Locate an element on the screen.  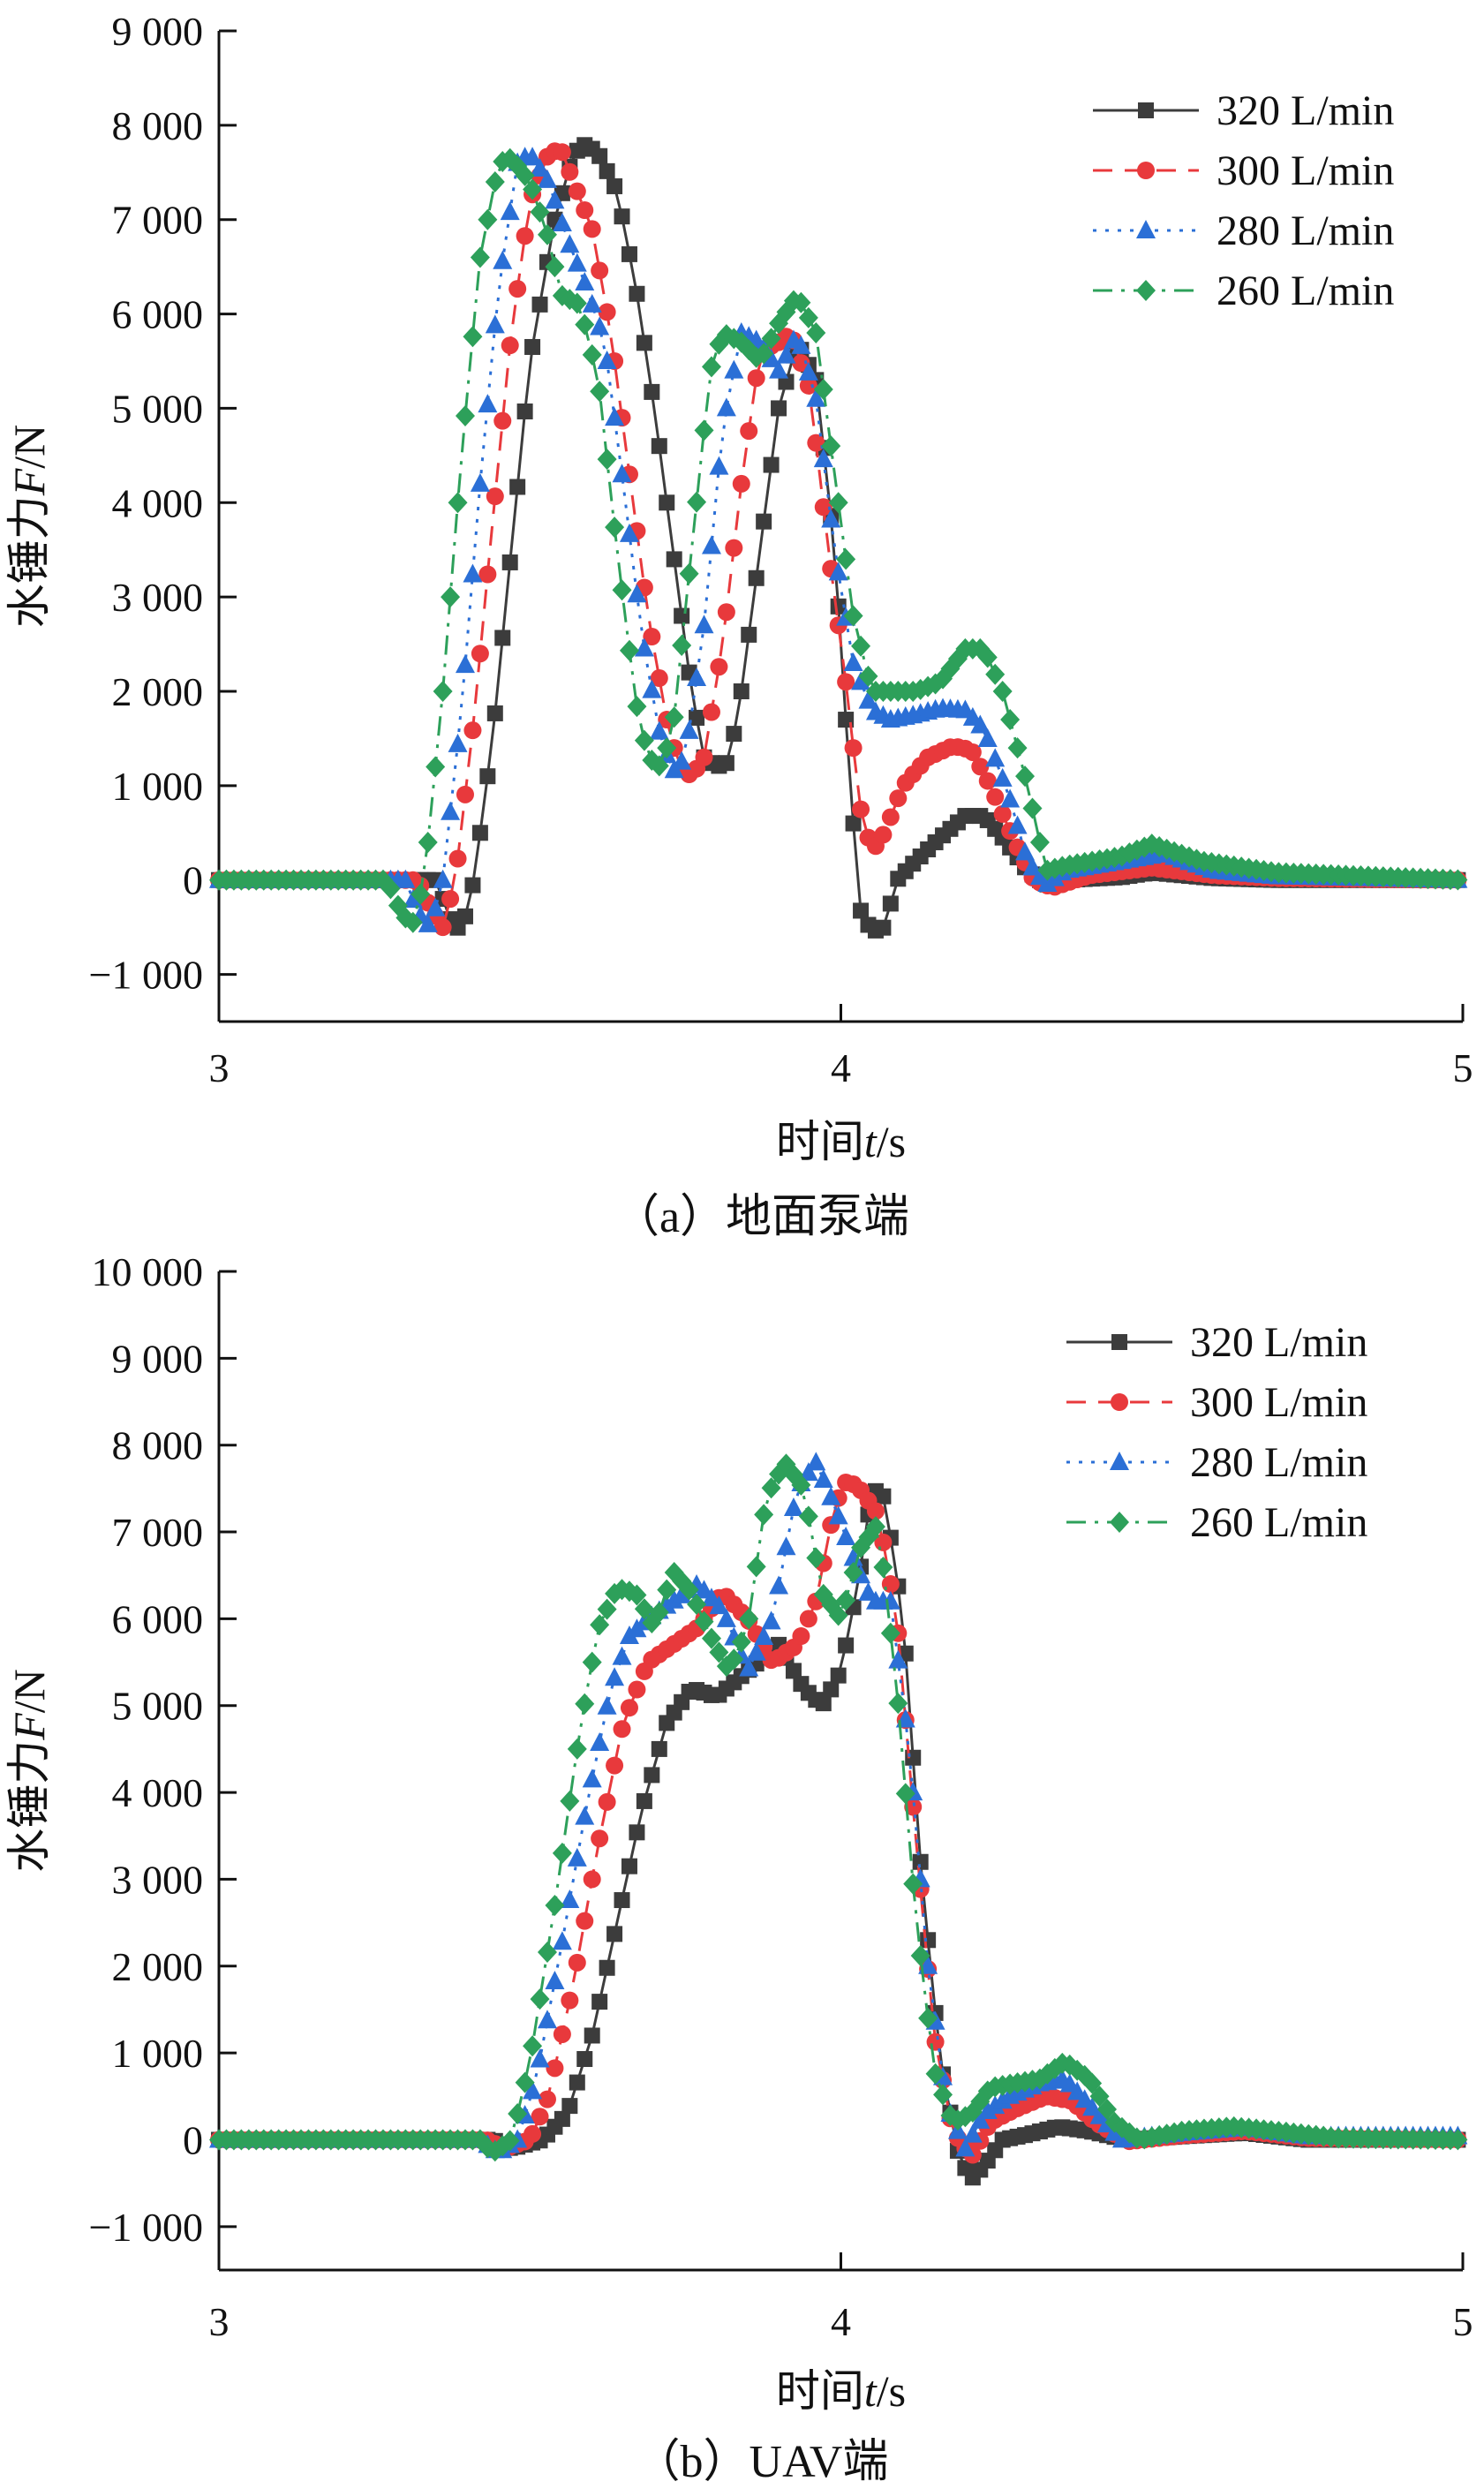
y-tick-label: −1 000 is located at coordinates (146, 2227).